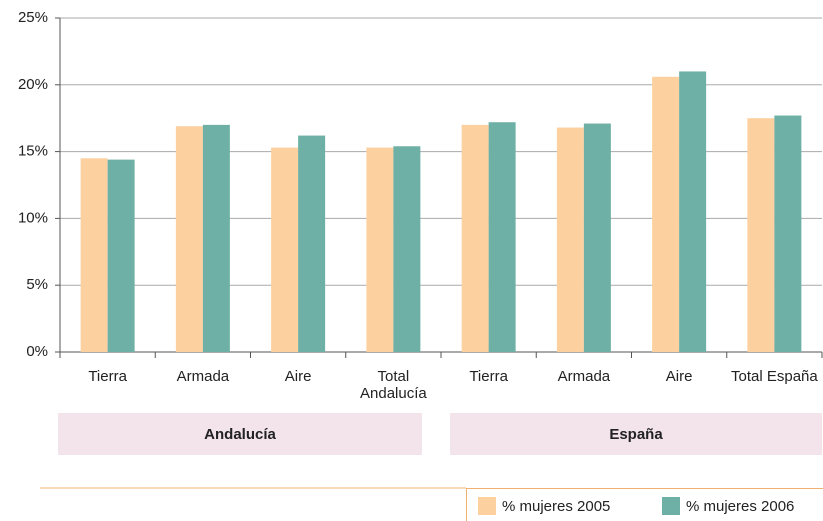 The height and width of the screenshot is (521, 823). Describe the element at coordinates (740, 506) in the screenshot. I see `legend-label: % mujeres 2006` at that location.